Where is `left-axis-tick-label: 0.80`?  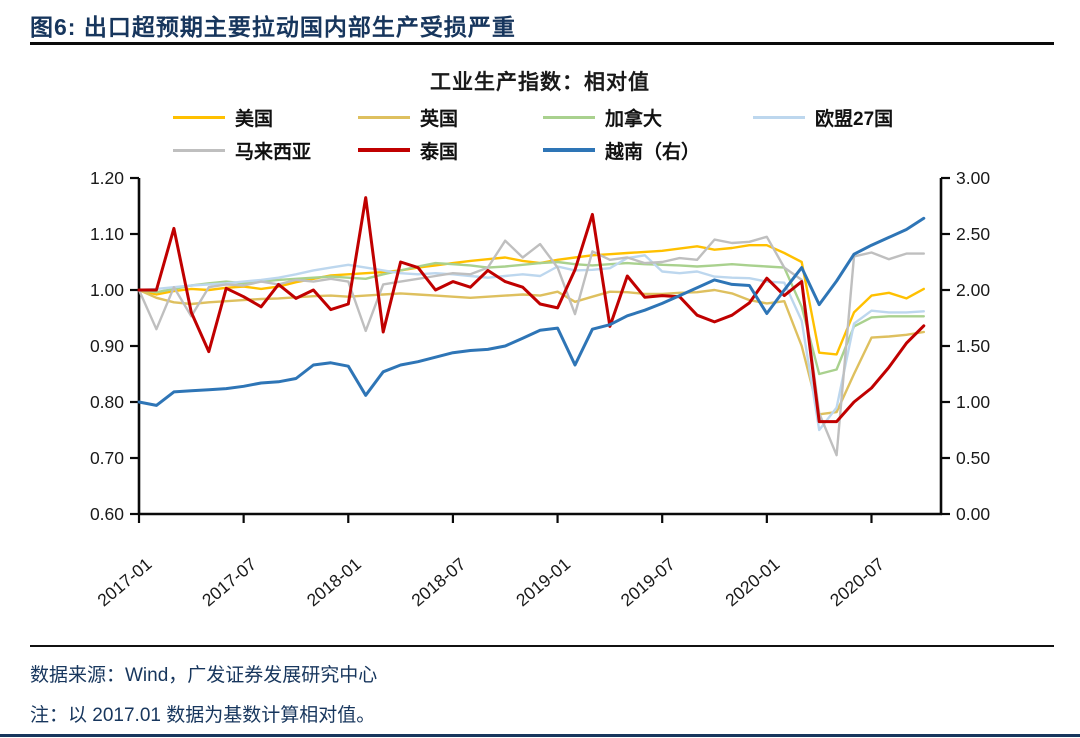
left-axis-tick-label: 0.80 is located at coordinates (107, 402).